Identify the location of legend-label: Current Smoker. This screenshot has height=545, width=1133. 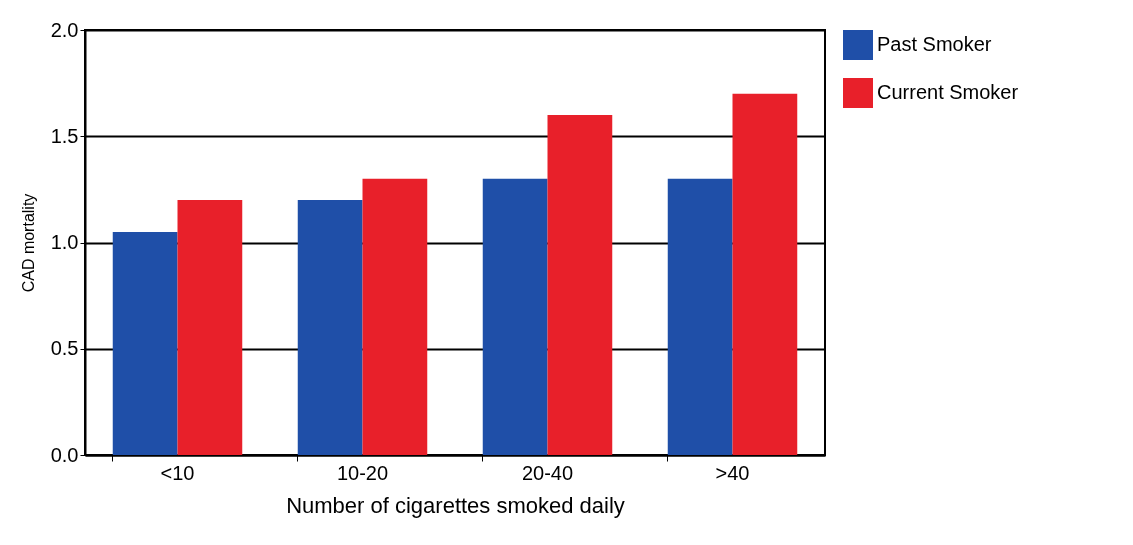
(948, 92).